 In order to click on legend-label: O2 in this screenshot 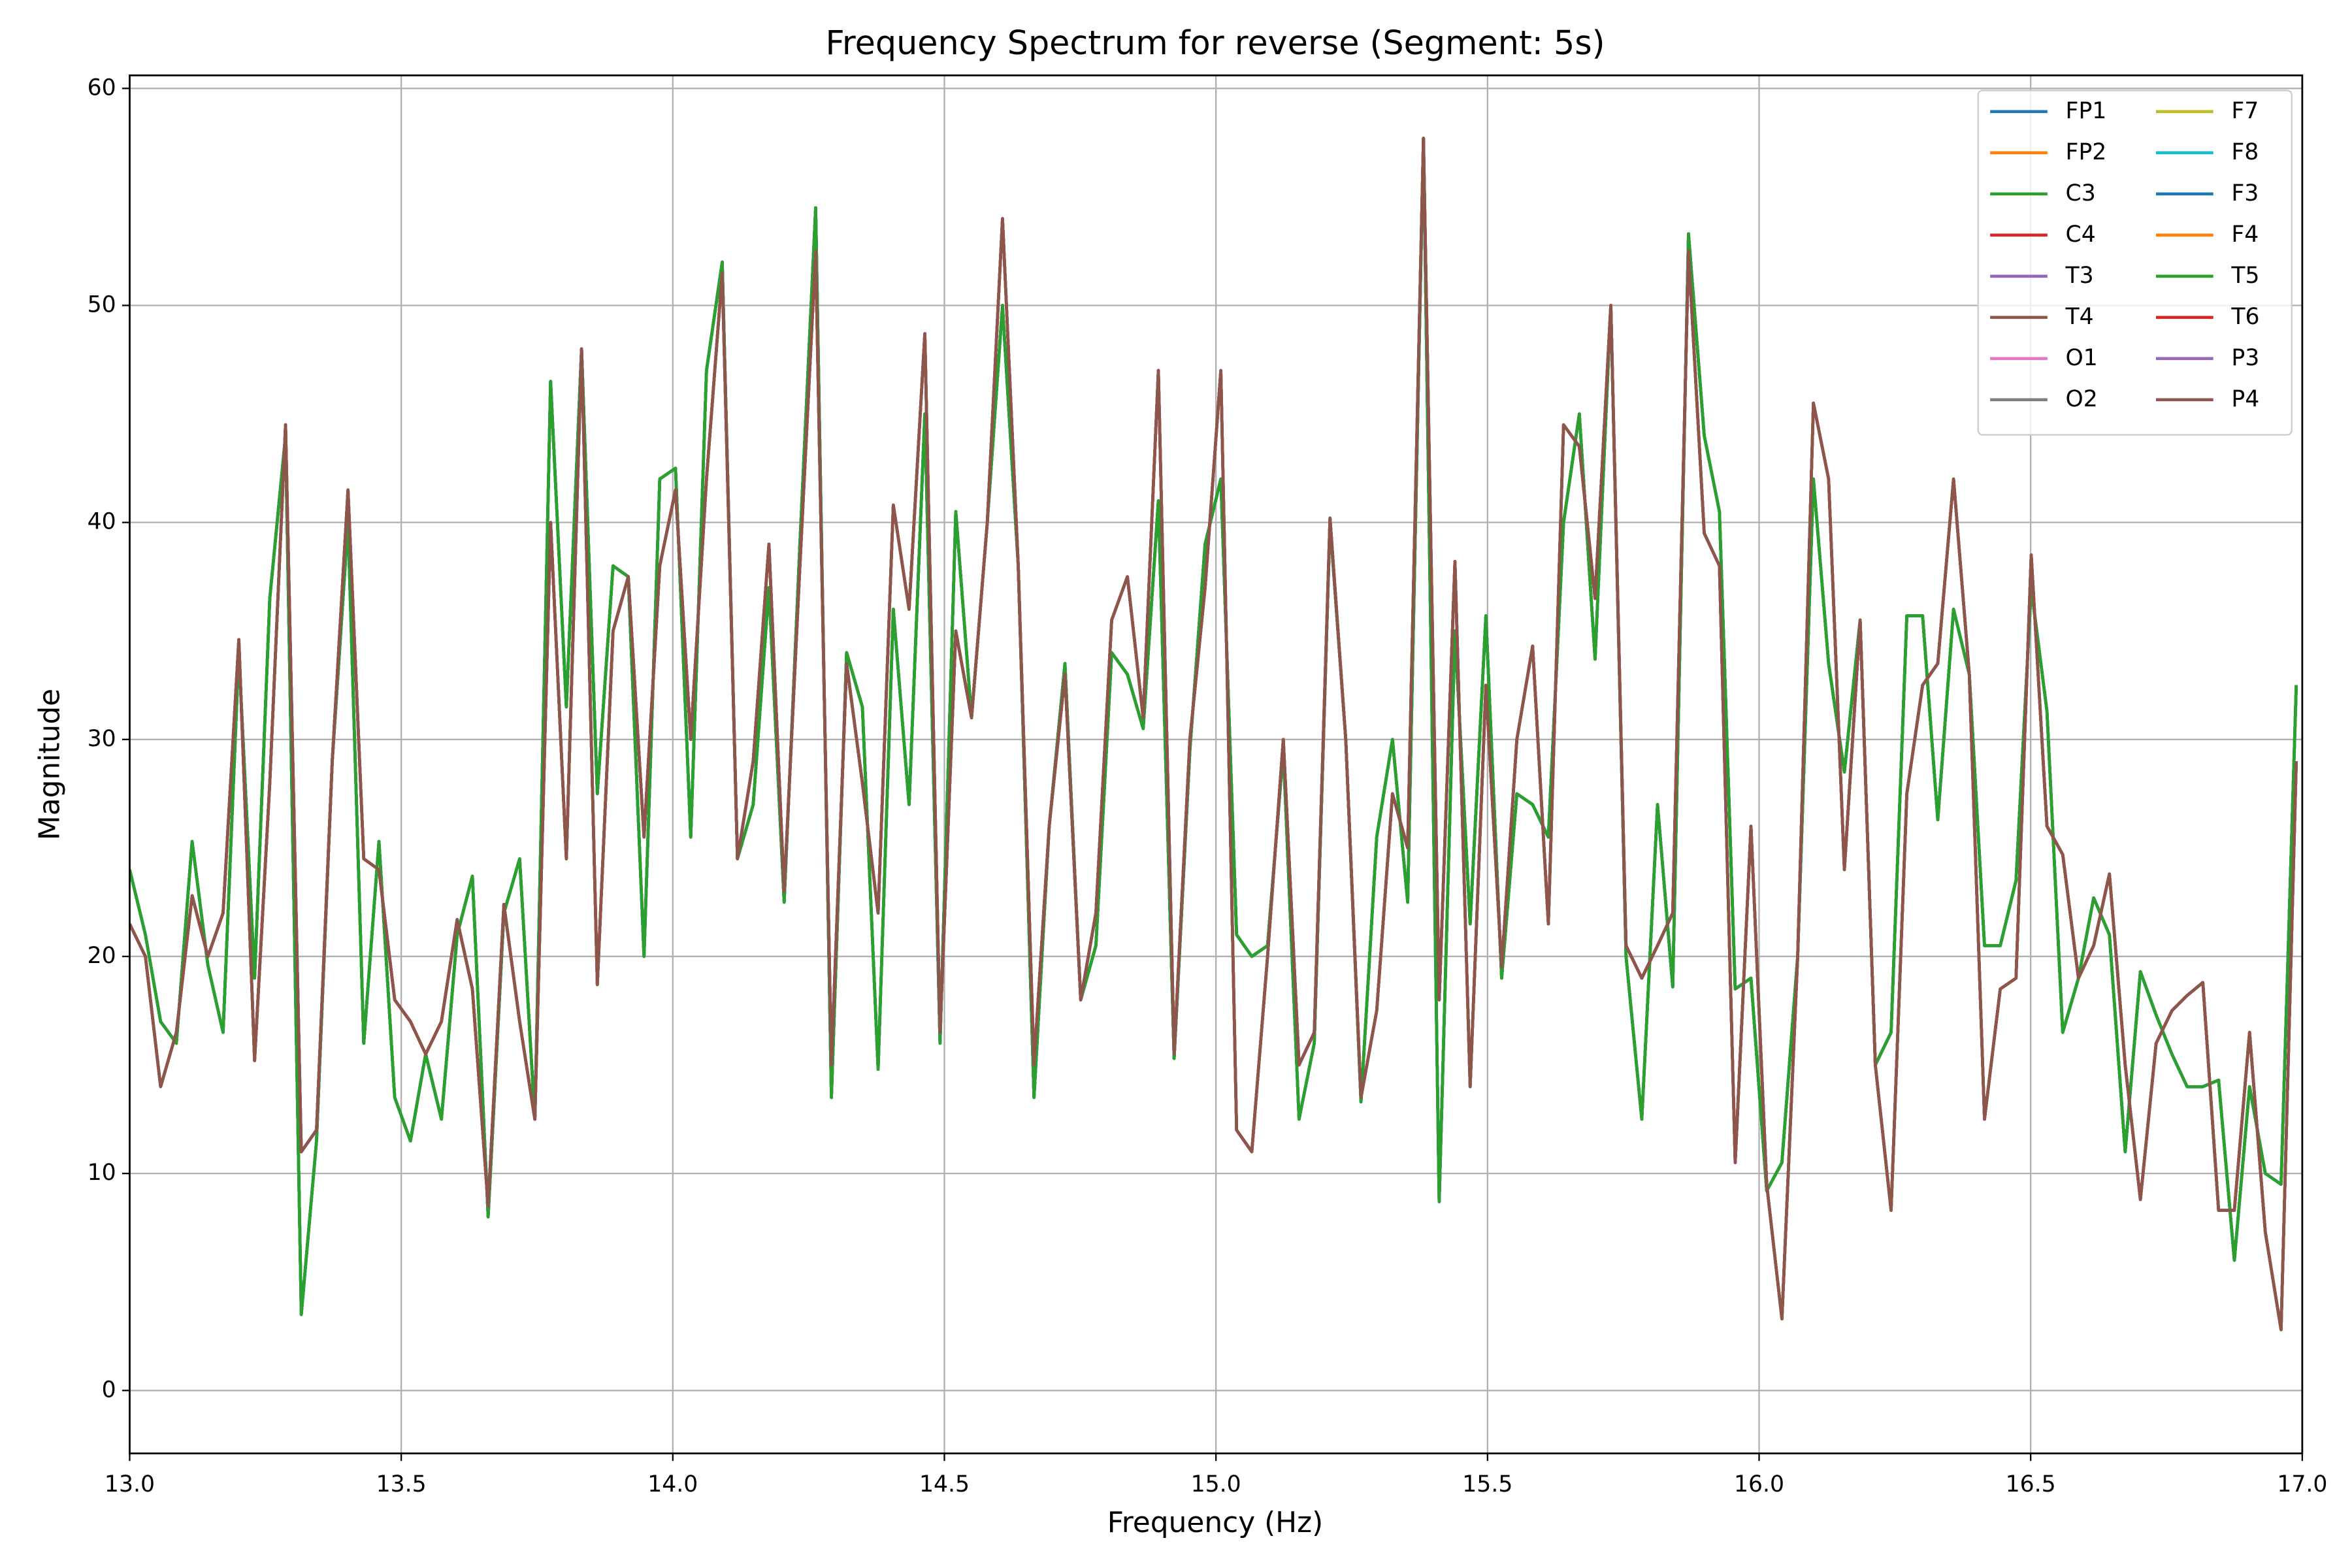, I will do `click(2082, 399)`.